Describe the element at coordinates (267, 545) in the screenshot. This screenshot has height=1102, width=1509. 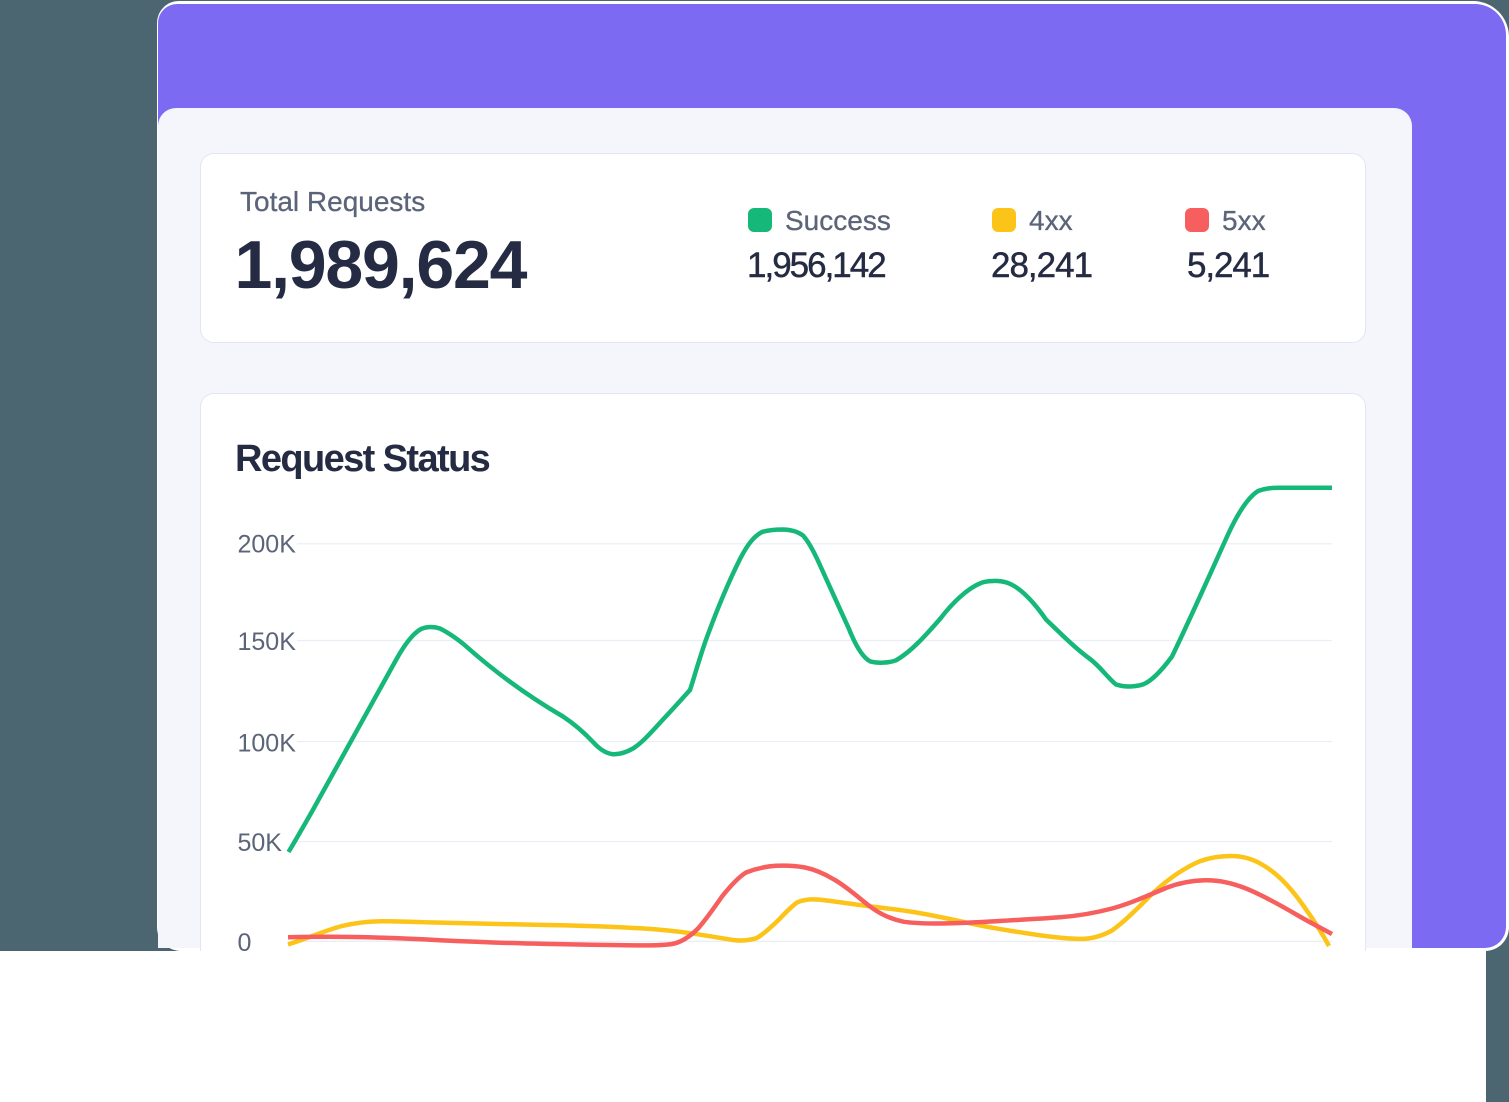
I see `svg-text: 200K` at that location.